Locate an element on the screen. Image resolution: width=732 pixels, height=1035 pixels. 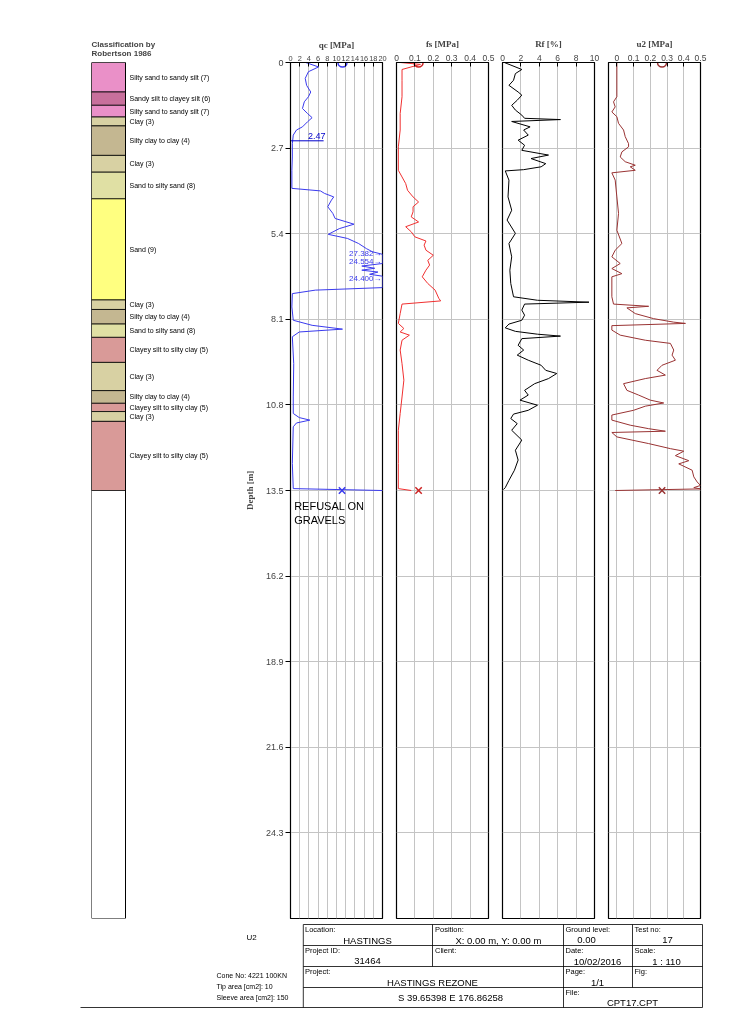
y-tick-label: 16.2 is located at coordinates (274, 576).